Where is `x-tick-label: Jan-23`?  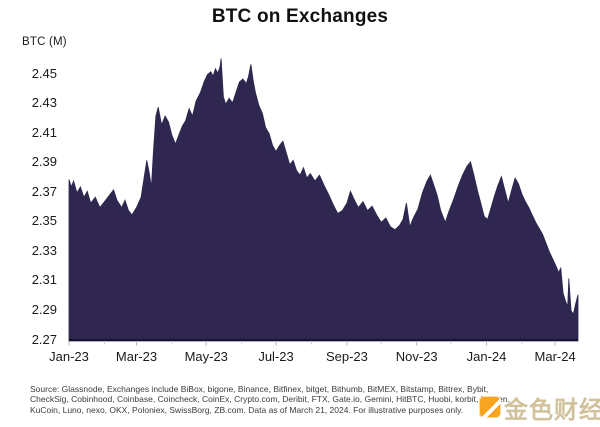
x-tick-label: Jan-23 is located at coordinates (69, 356).